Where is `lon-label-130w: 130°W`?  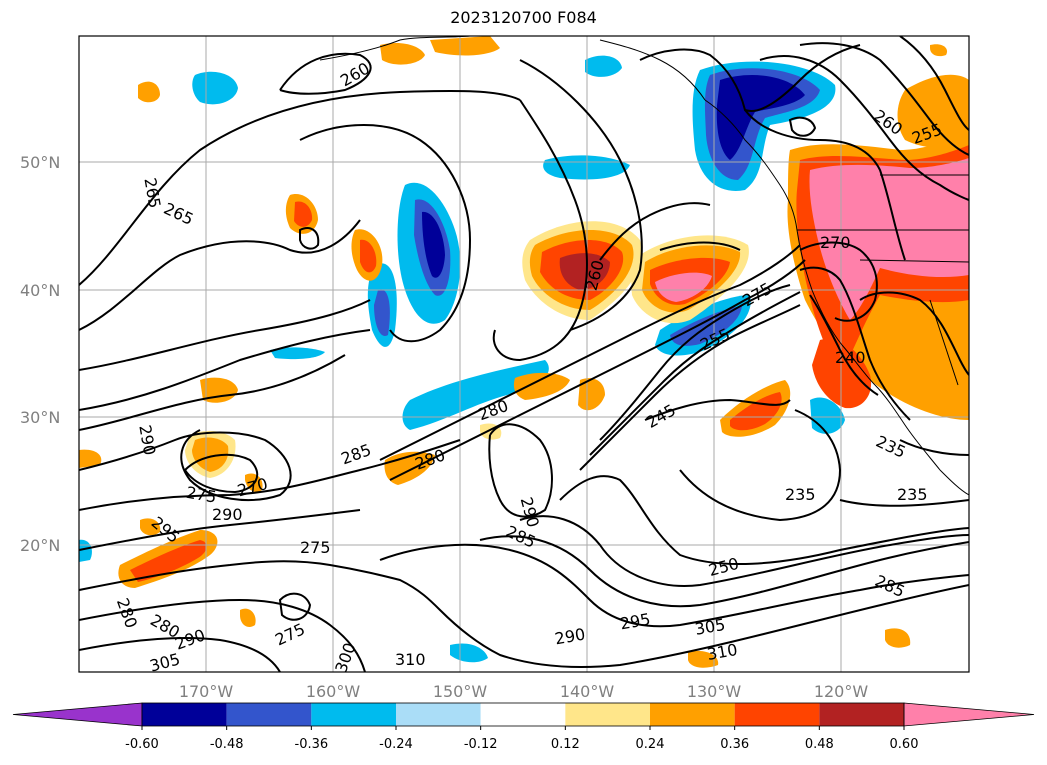 lon-label-130w: 130°W is located at coordinates (714, 691).